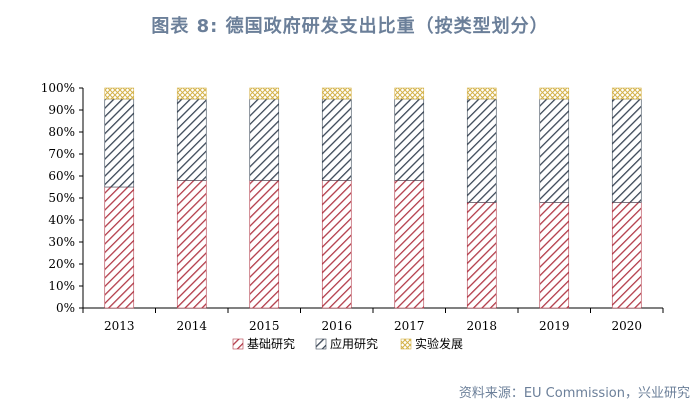 This screenshot has height=412, width=700. I want to click on bar-1-2013, so click(119, 247).